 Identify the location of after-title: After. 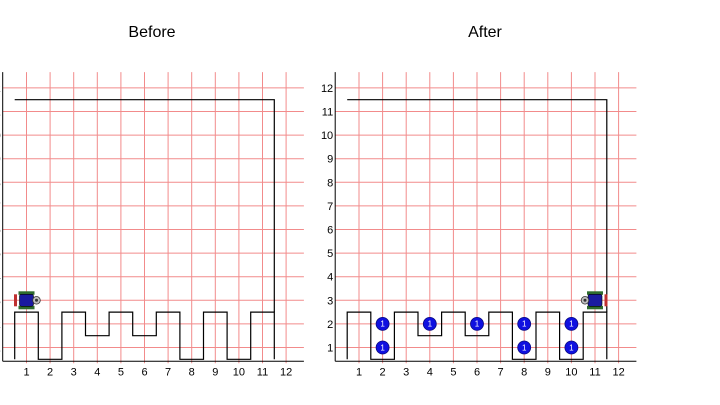
(485, 32).